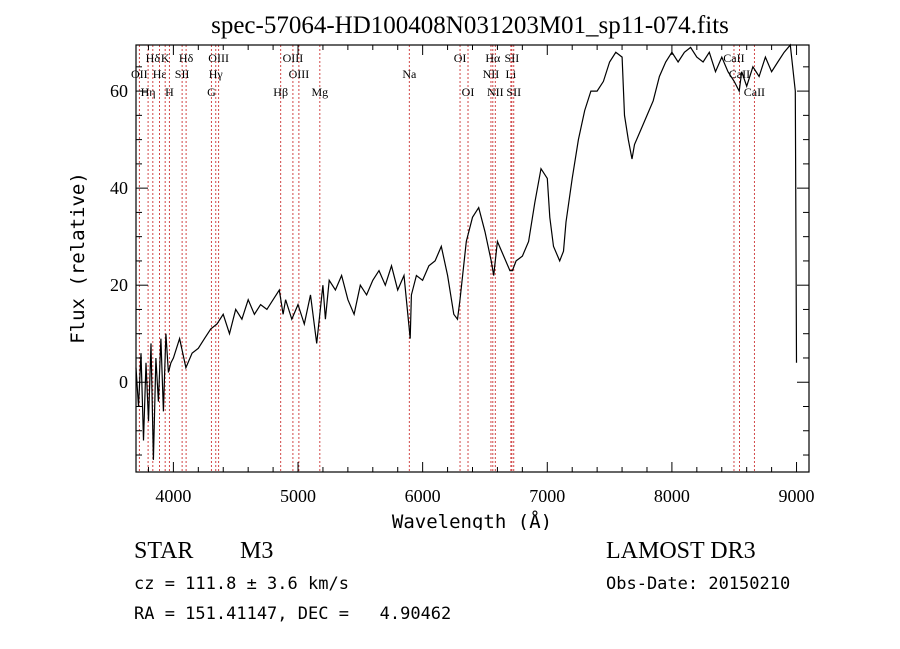 Image resolution: width=900 pixels, height=649 pixels. Describe the element at coordinates (493, 58) in the screenshot. I see `line-marker-label: Hα` at that location.